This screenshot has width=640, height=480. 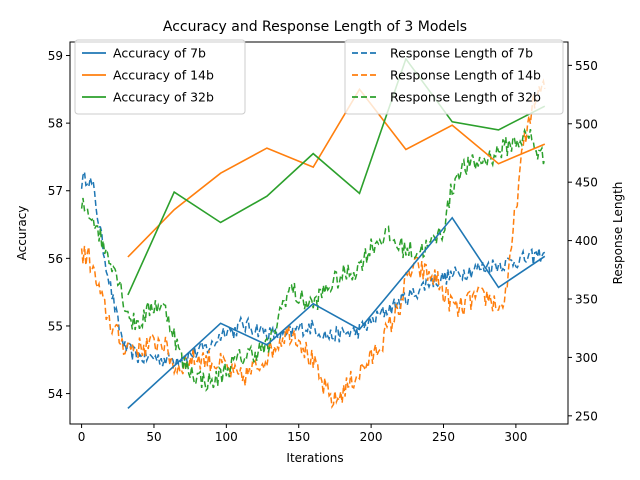 I want to click on x-tick-label: 300, so click(x=515, y=437).